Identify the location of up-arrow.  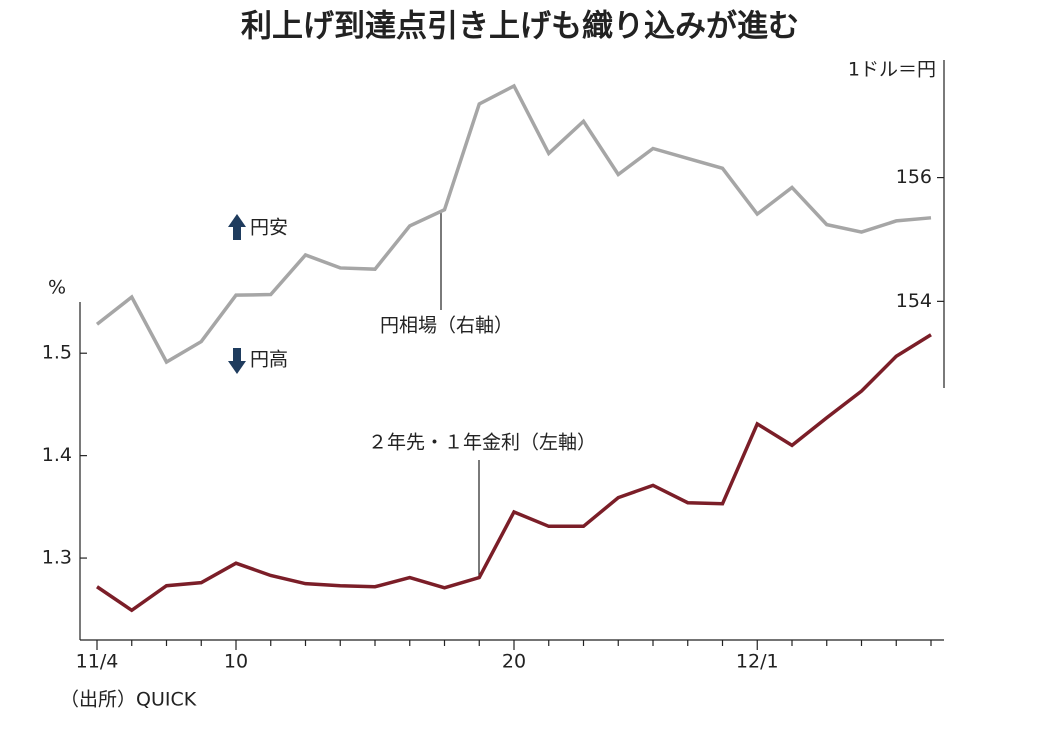
(237, 227).